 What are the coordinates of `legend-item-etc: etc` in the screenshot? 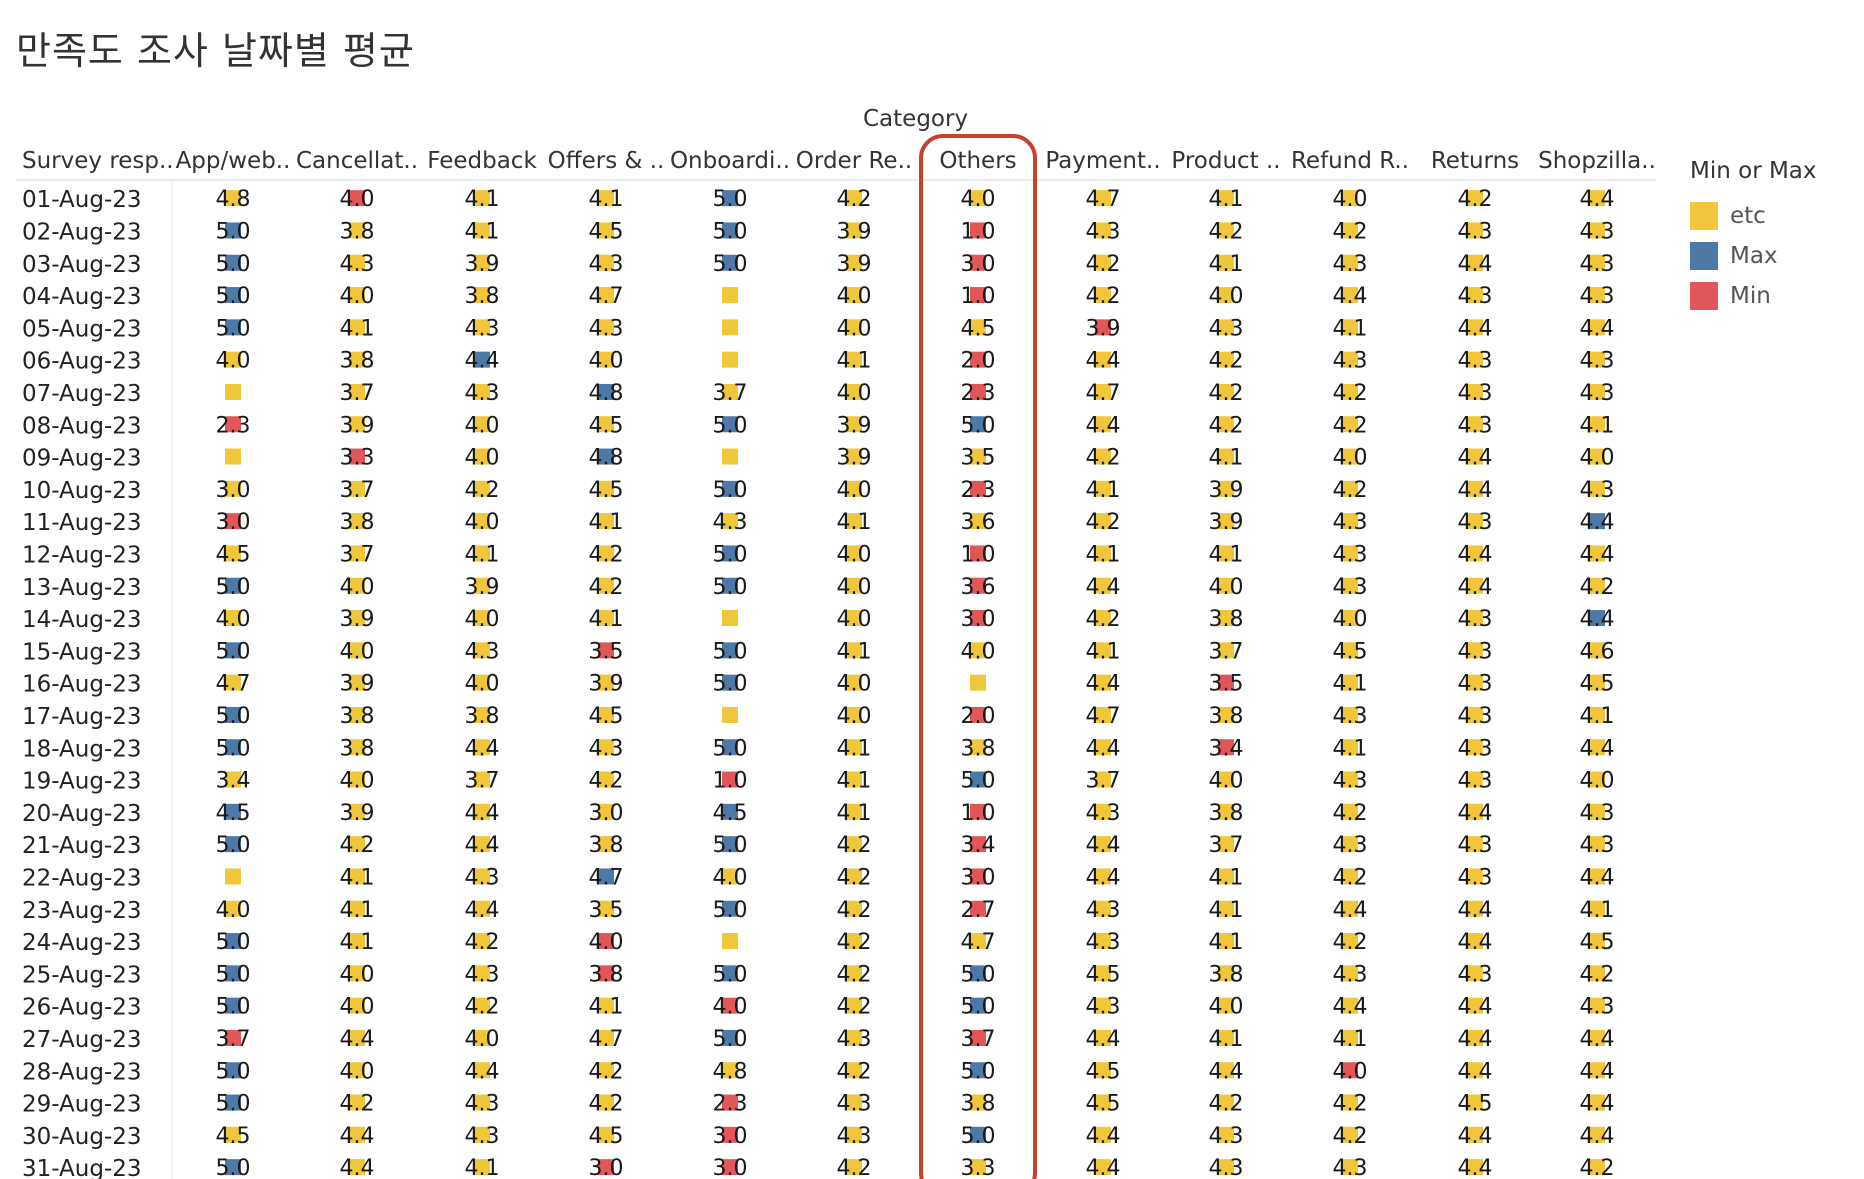 It's located at (1753, 216).